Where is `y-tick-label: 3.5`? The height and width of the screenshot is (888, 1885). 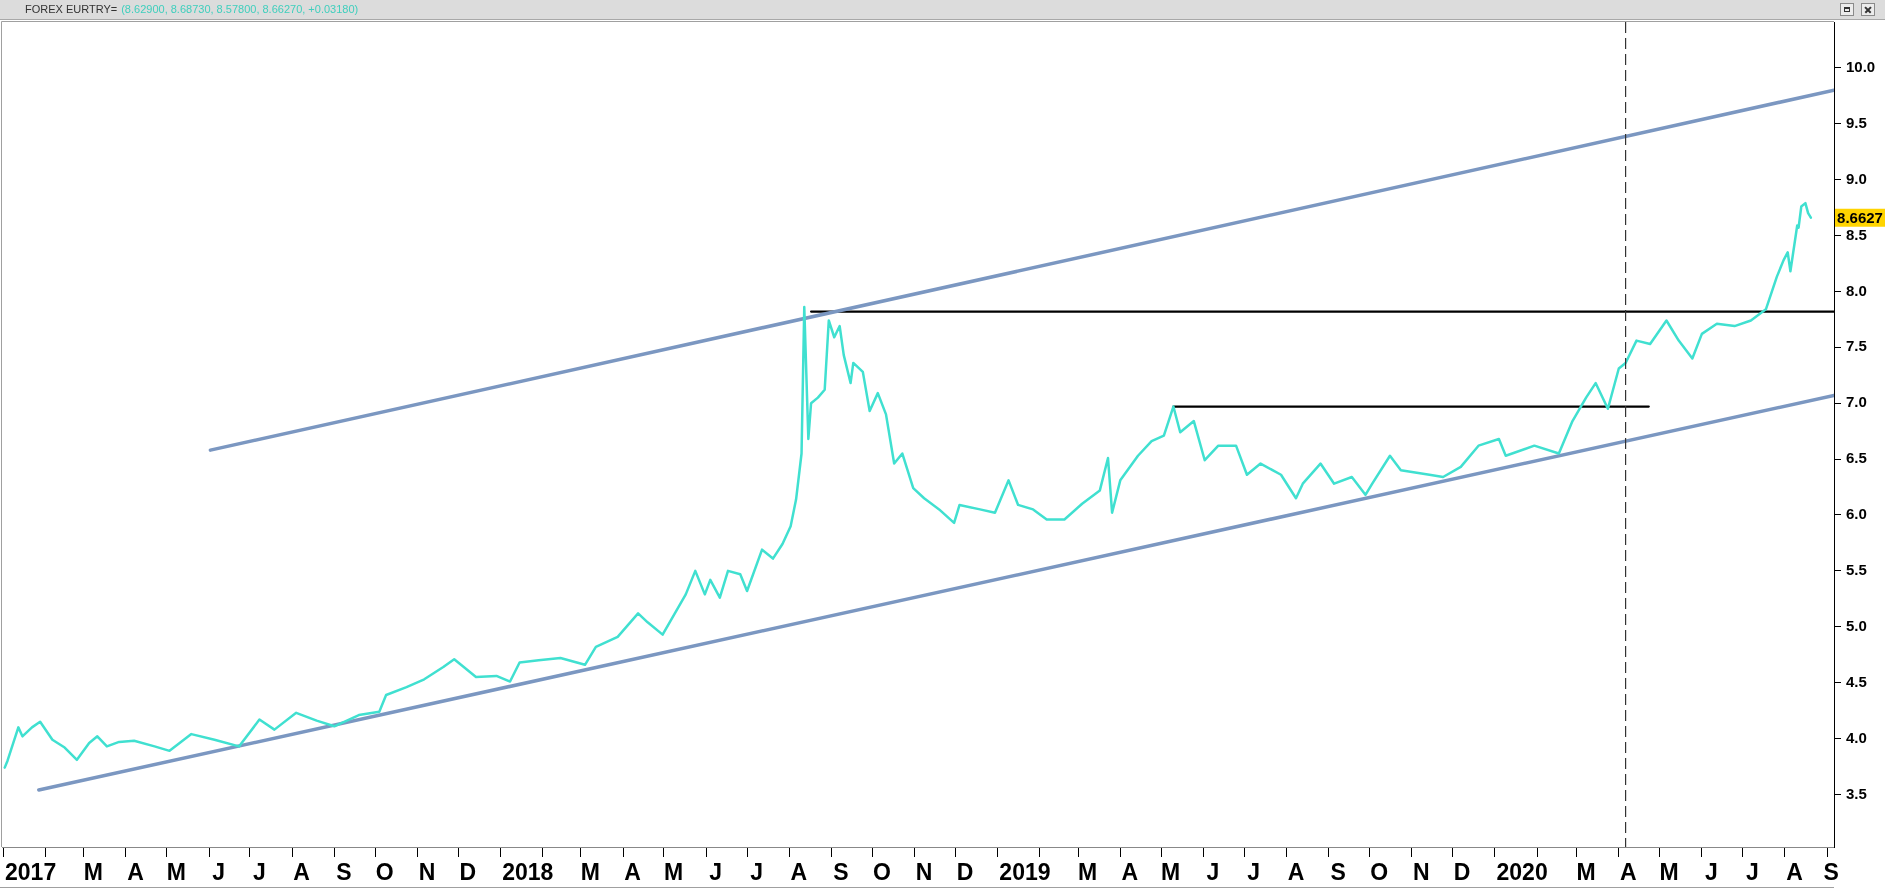 y-tick-label: 3.5 is located at coordinates (1856, 793).